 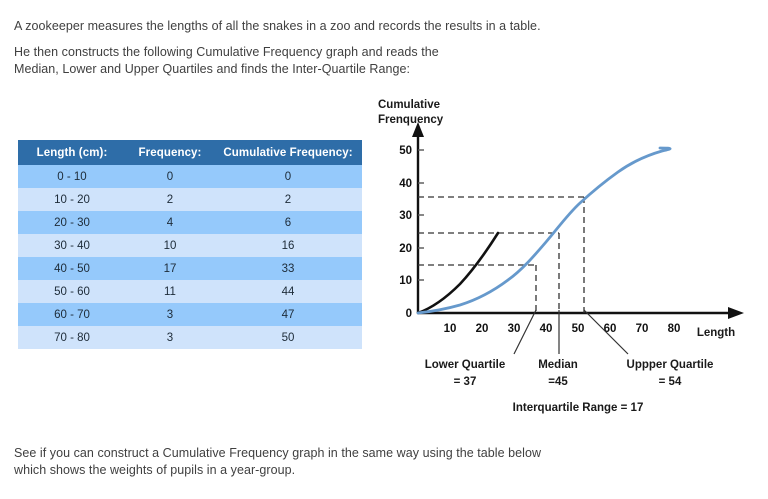 I want to click on cell-cumulative: 47, so click(x=288, y=314).